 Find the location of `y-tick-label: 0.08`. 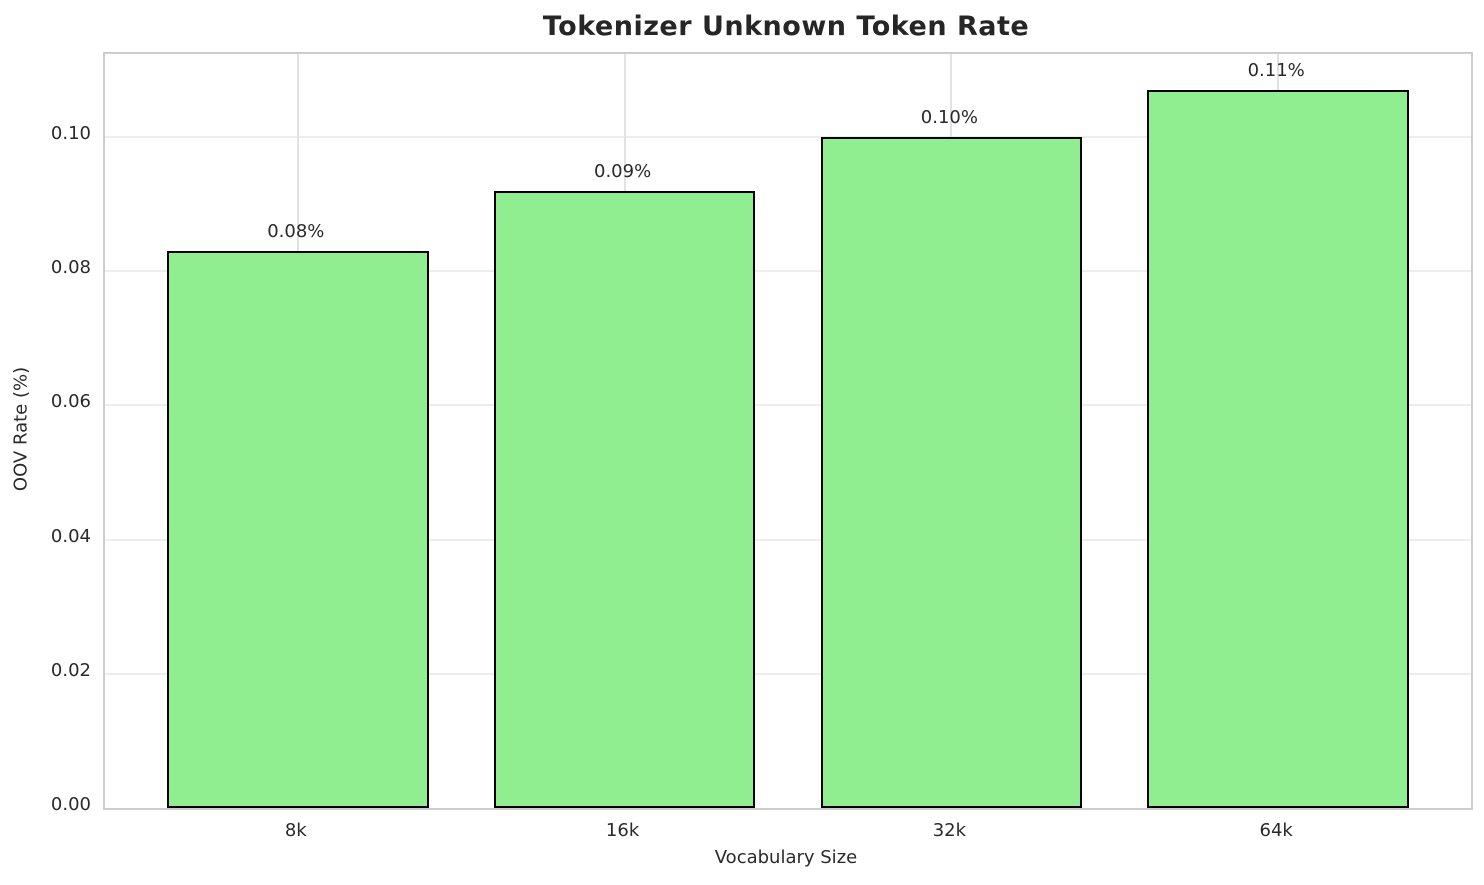

y-tick-label: 0.08 is located at coordinates (70, 268).